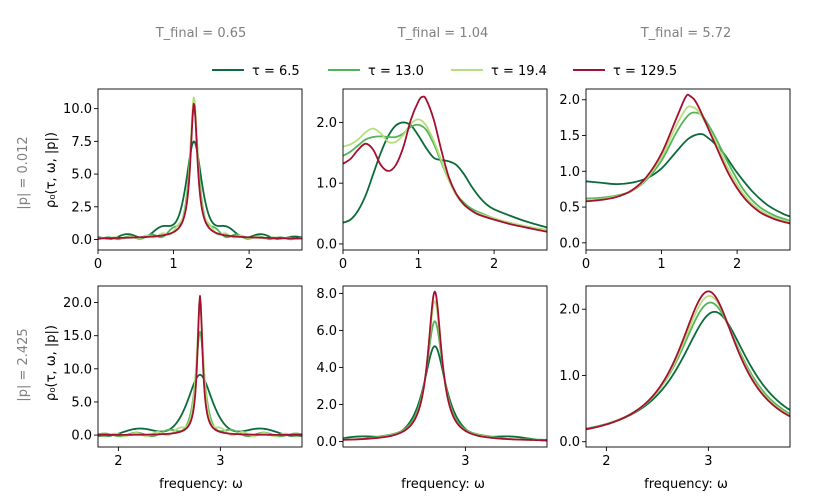  Describe the element at coordinates (586, 264) in the screenshot. I see `panel-r1-c3-xtick-label-1: 0` at that location.